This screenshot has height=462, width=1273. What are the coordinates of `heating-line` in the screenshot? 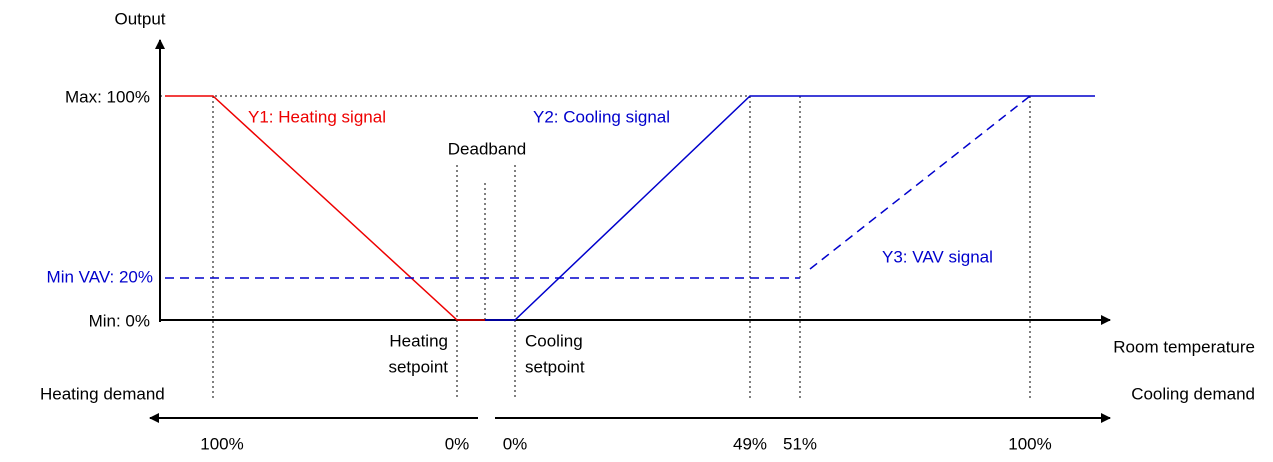 It's located at (325, 208).